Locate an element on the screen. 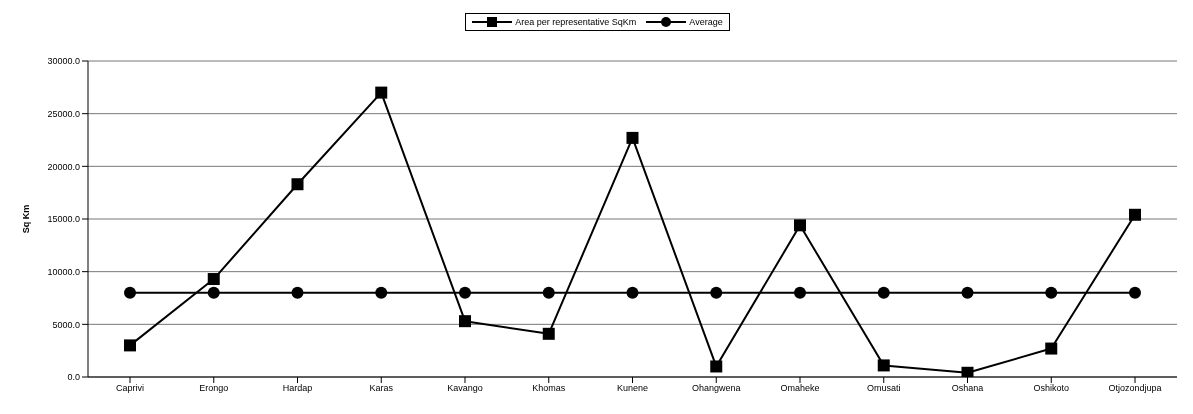 The width and height of the screenshot is (1193, 414). x-tick-label: Karas is located at coordinates (381, 388).